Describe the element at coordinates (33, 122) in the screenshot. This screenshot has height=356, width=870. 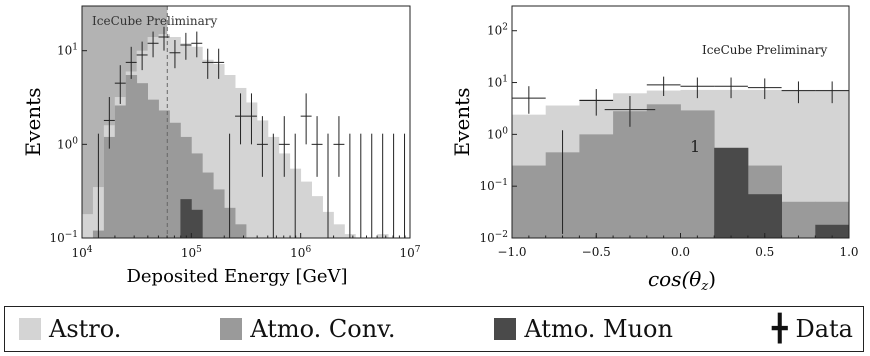
I see `left-y-axis-label: Events` at that location.